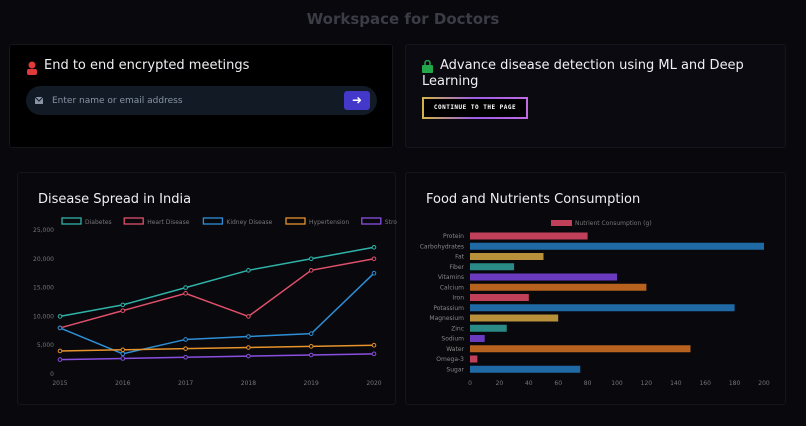 This screenshot has height=426, width=806. What do you see at coordinates (456, 267) in the screenshot?
I see `category-label: Fiber` at bounding box center [456, 267].